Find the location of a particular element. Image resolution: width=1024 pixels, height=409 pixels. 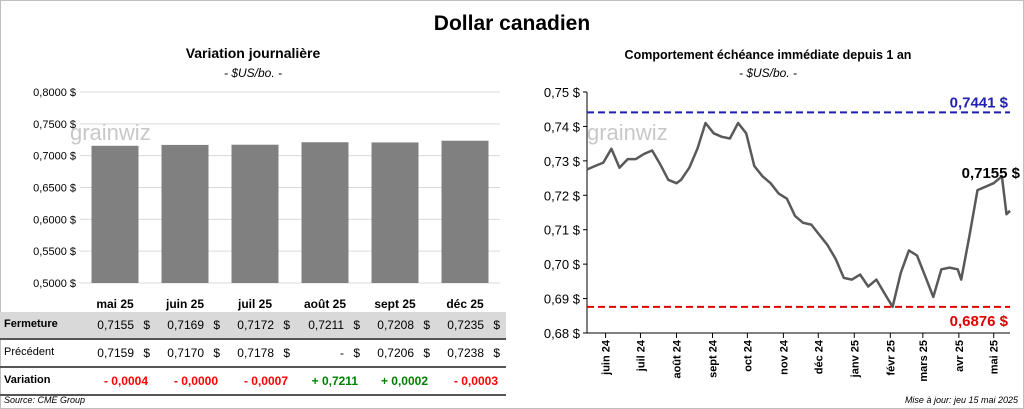

x-tick-label: juin 24 is located at coordinates (607, 357).